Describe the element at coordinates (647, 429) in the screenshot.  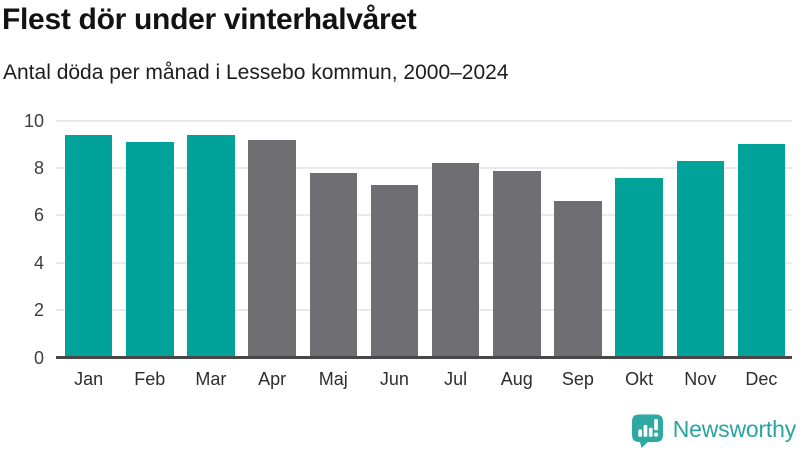
I see `newsworthy-logo-icon` at that location.